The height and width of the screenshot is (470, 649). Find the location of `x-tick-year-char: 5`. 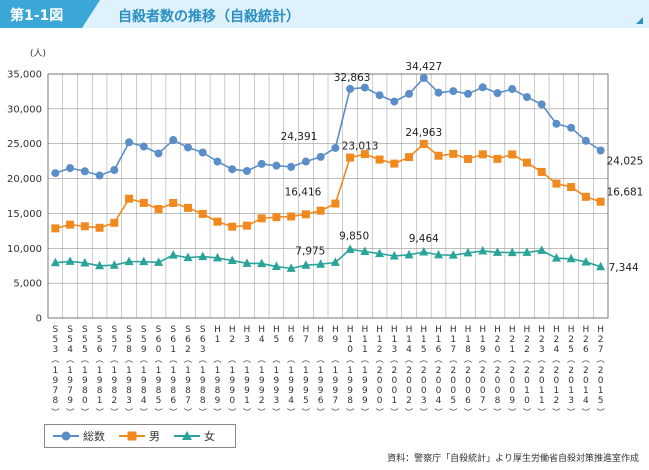

x-tick-year-char: 5 is located at coordinates (601, 401).